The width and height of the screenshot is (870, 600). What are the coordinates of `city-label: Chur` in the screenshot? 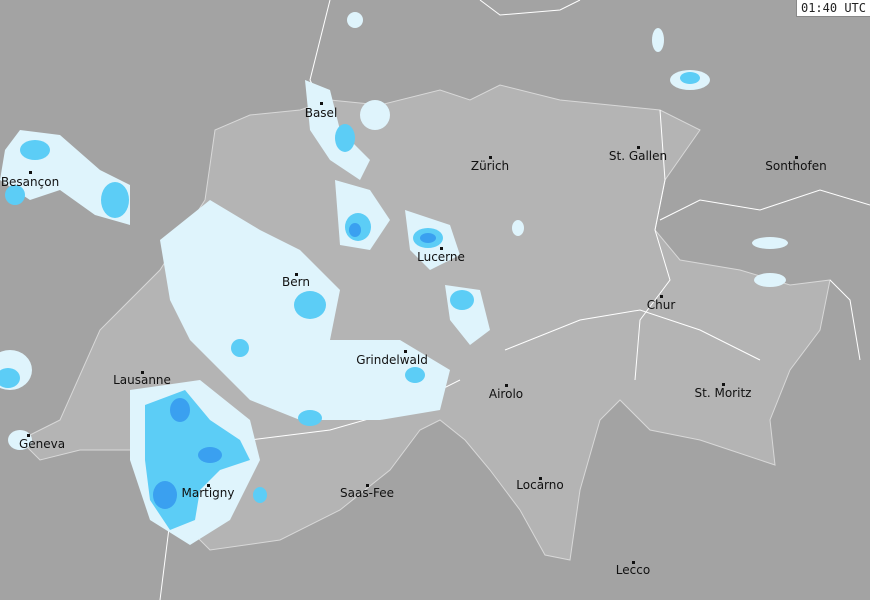 It's located at (661, 305).